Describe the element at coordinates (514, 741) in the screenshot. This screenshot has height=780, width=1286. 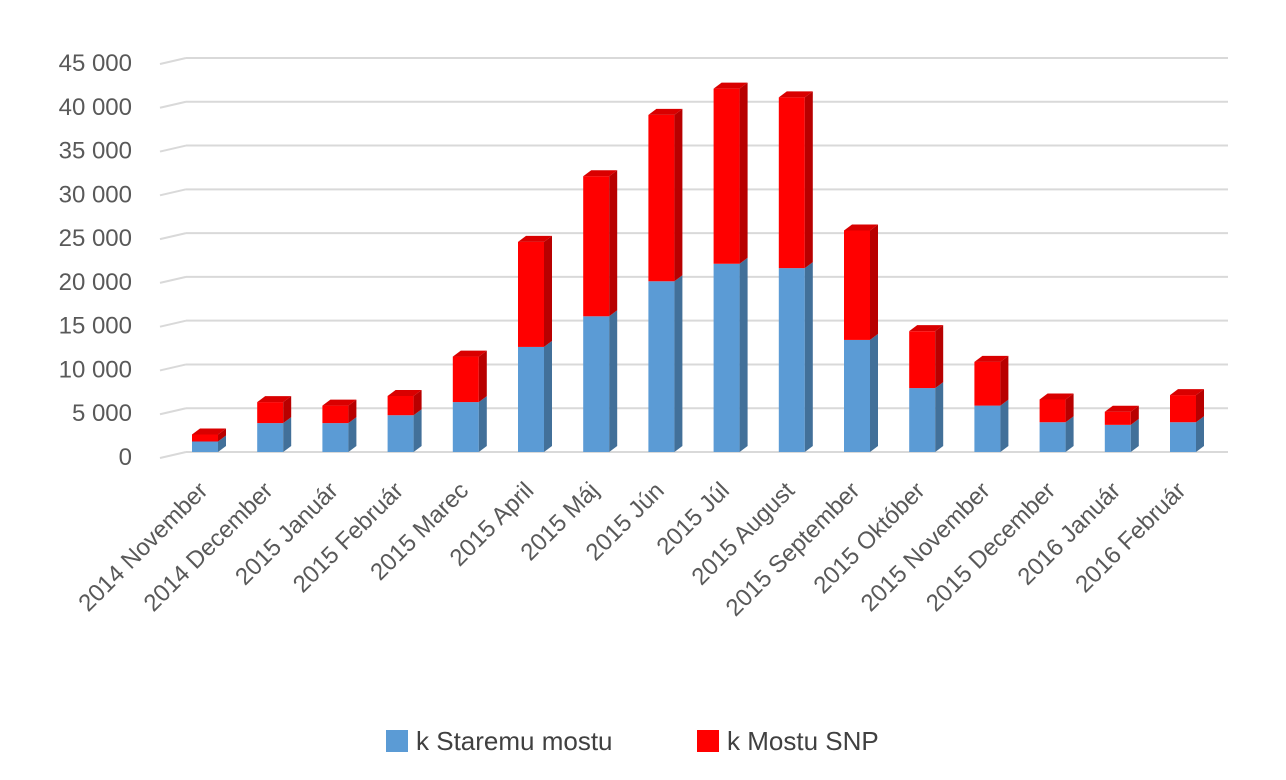
I see `legend-label-k-staremu-mostu: k Staremu mostu` at that location.